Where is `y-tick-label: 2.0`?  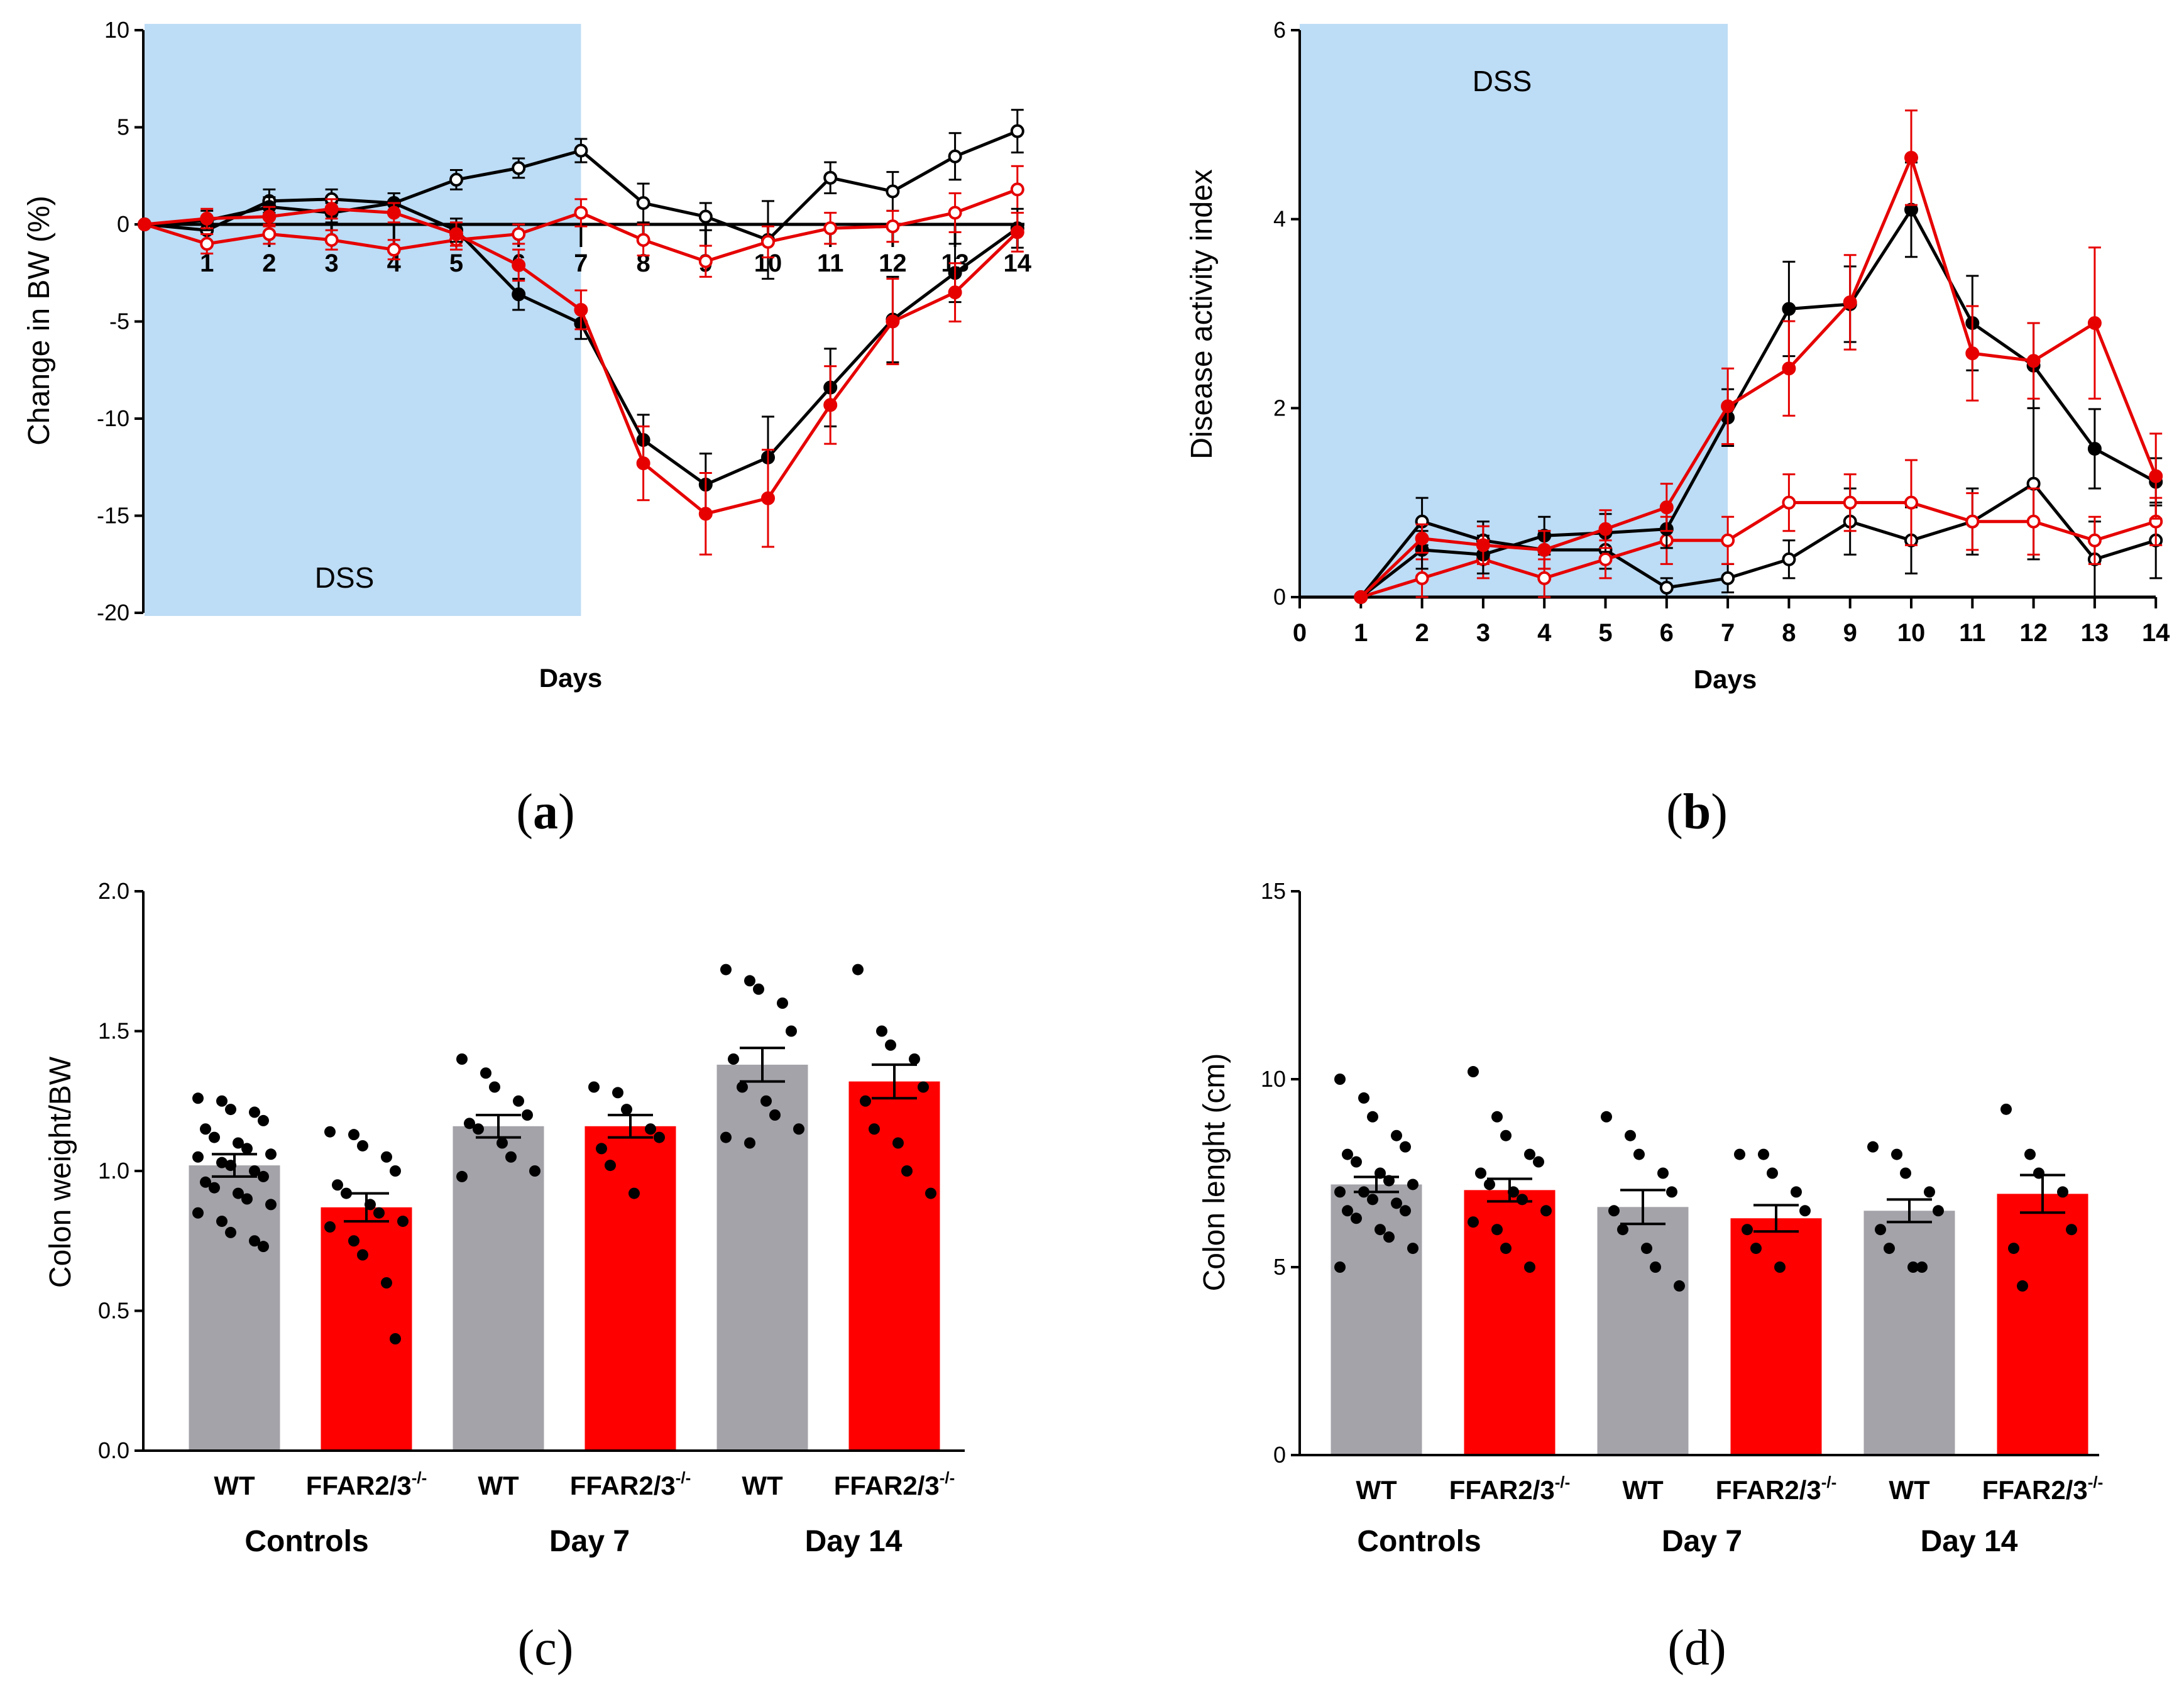 y-tick-label: 2.0 is located at coordinates (113, 891).